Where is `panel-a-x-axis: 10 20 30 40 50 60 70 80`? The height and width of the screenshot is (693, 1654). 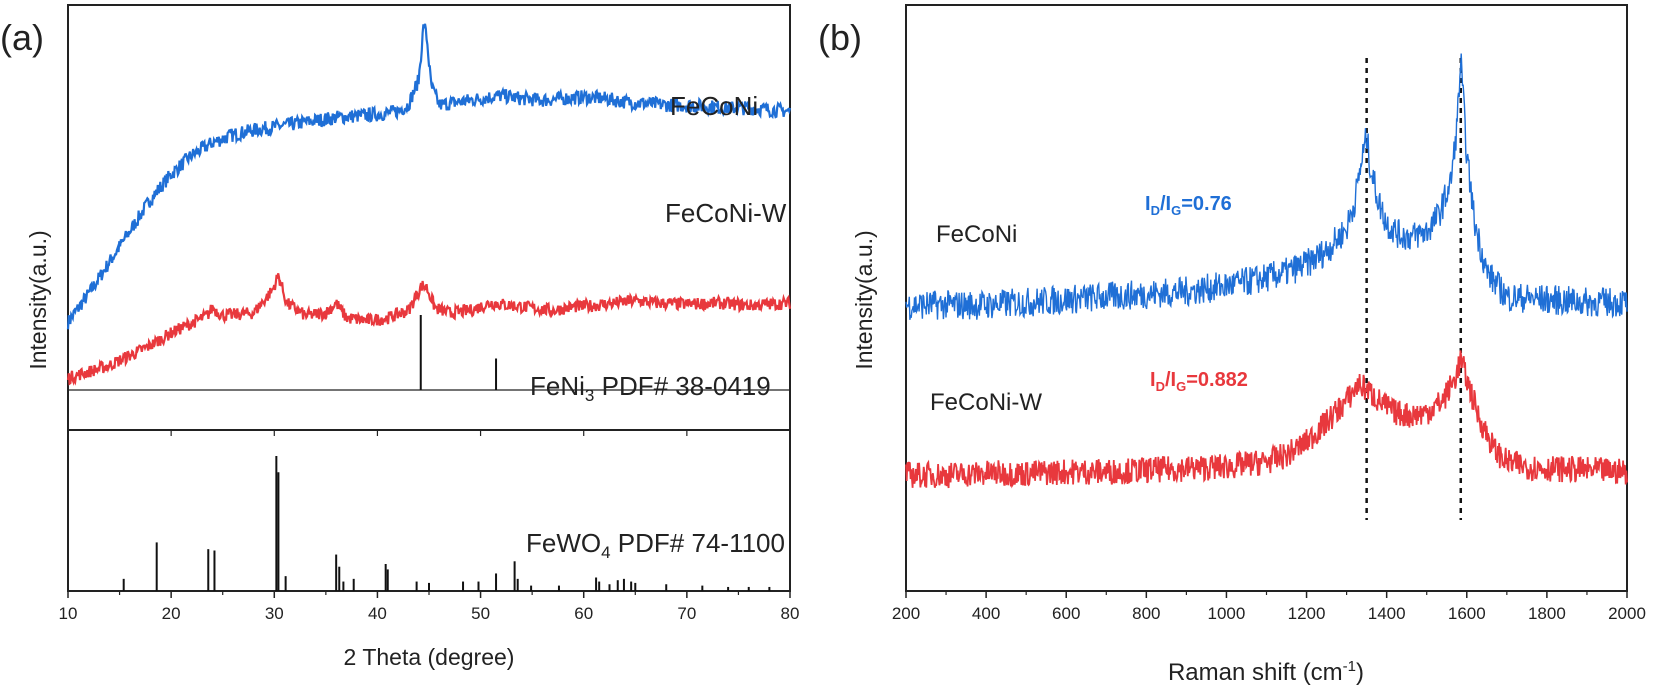 panel-a-x-axis: 10 20 30 40 50 60 70 80 is located at coordinates (429, 526).